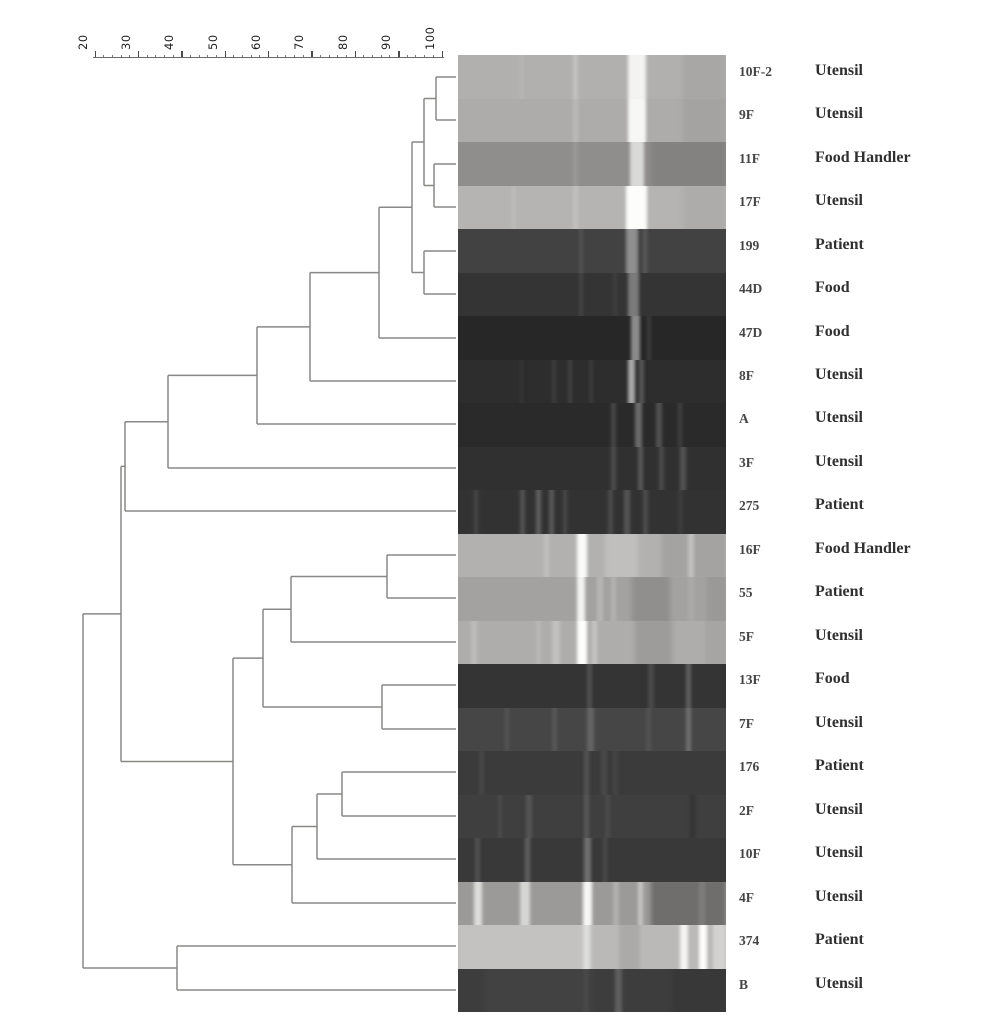  What do you see at coordinates (863, 548) in the screenshot?
I see `sample-source-label: Food Handler` at bounding box center [863, 548].